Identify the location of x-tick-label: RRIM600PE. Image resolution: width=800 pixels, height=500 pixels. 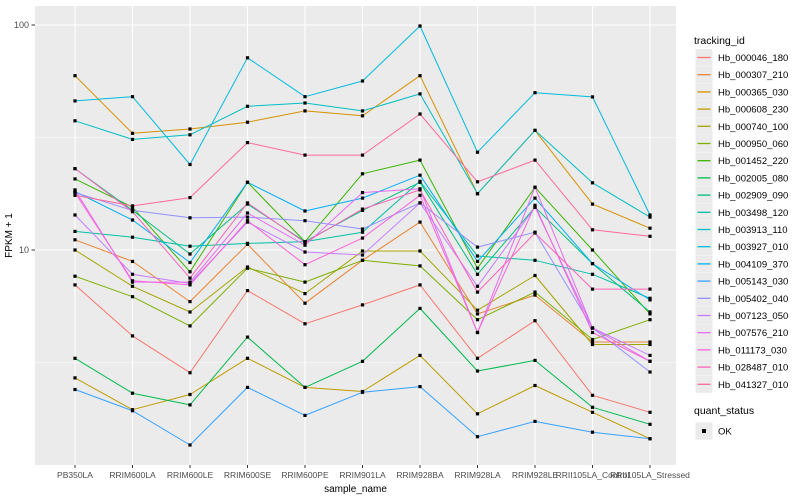
(305, 475).